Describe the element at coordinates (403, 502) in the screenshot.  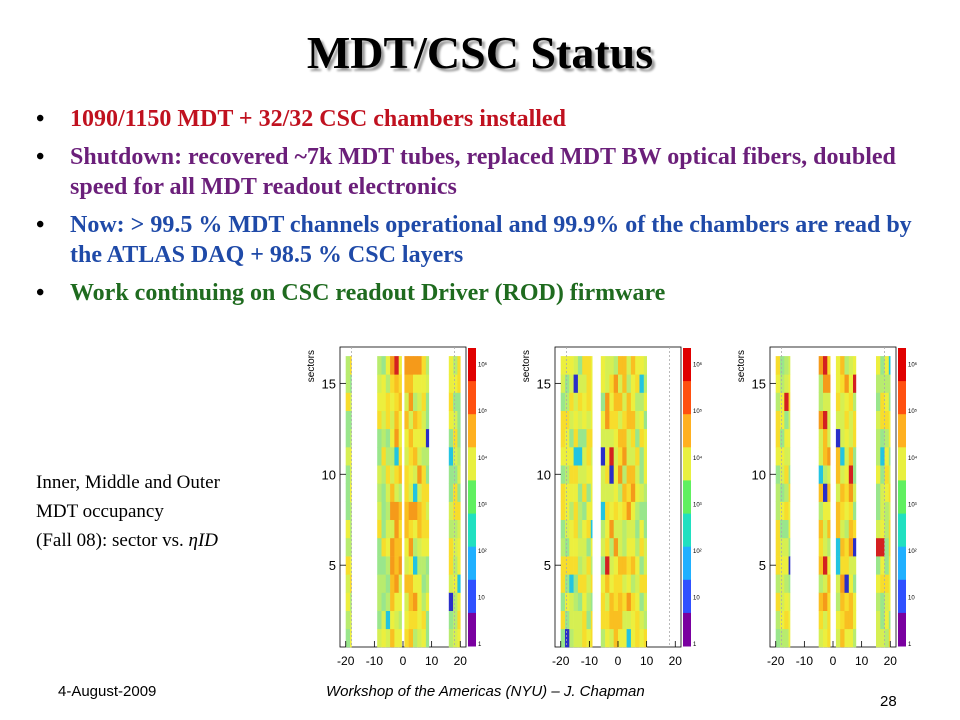
I see `heatmap-cells` at that location.